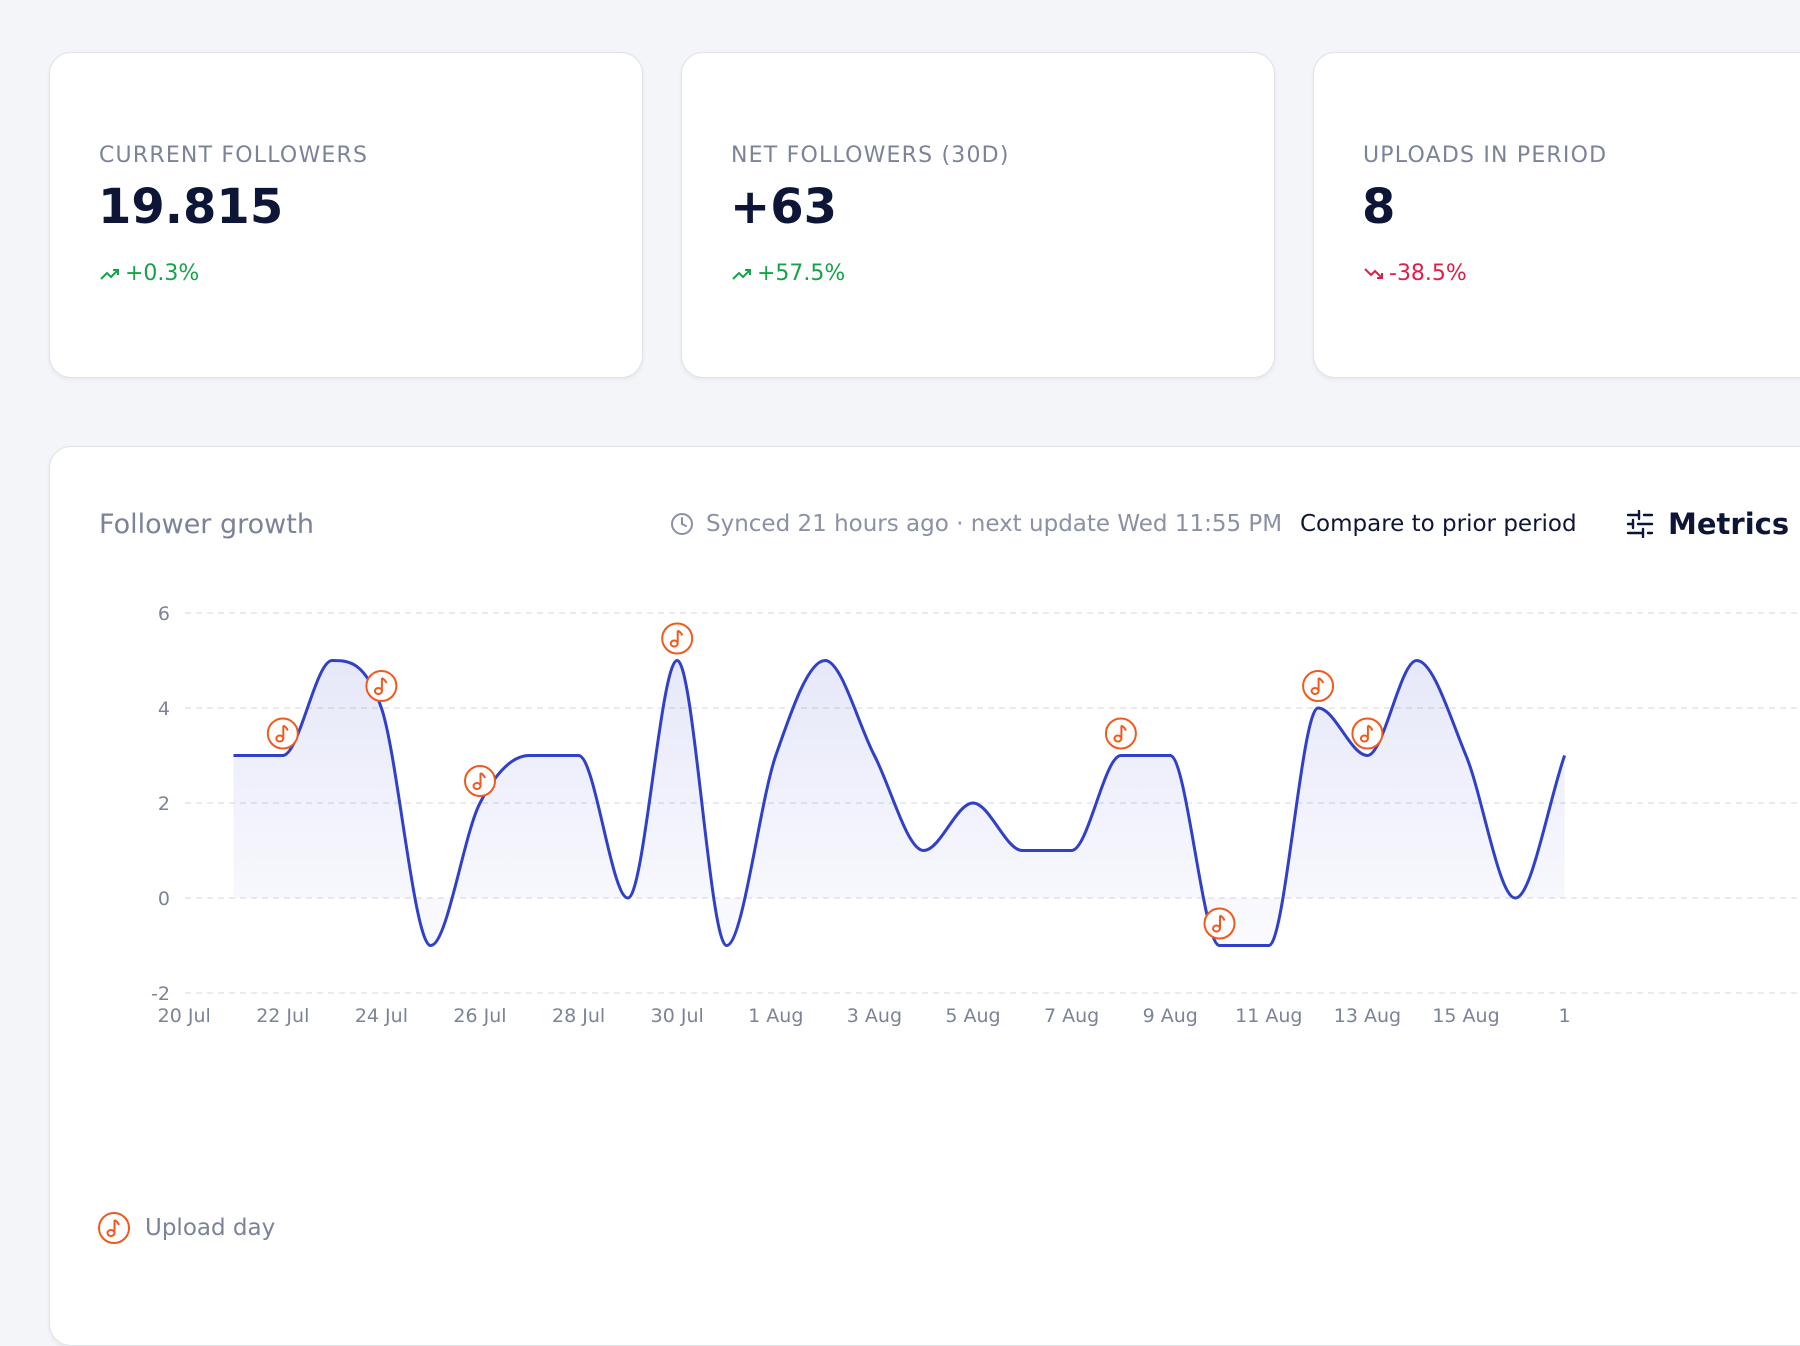 The width and height of the screenshot is (1800, 1346). I want to click on stat-value: +63, so click(784, 207).